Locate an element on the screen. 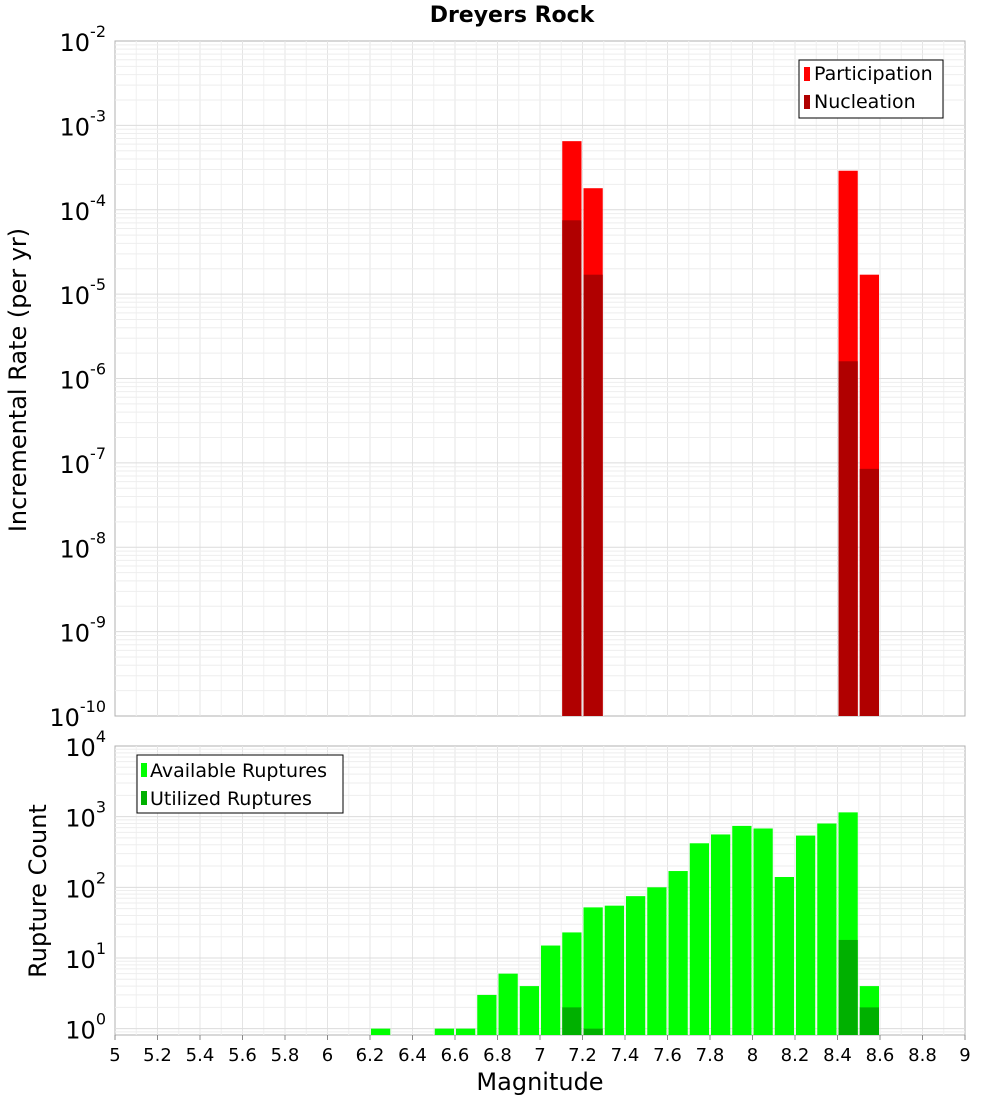 The width and height of the screenshot is (1000, 1100). y-tick-exponent: 3 is located at coordinates (101, 807).